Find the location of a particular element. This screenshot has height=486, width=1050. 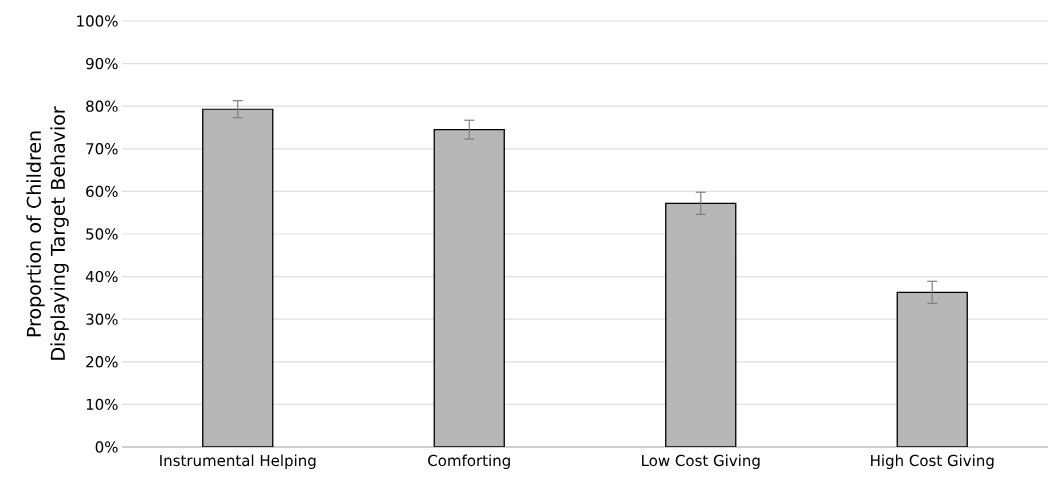

y-tick-label: 0% is located at coordinates (106, 447).